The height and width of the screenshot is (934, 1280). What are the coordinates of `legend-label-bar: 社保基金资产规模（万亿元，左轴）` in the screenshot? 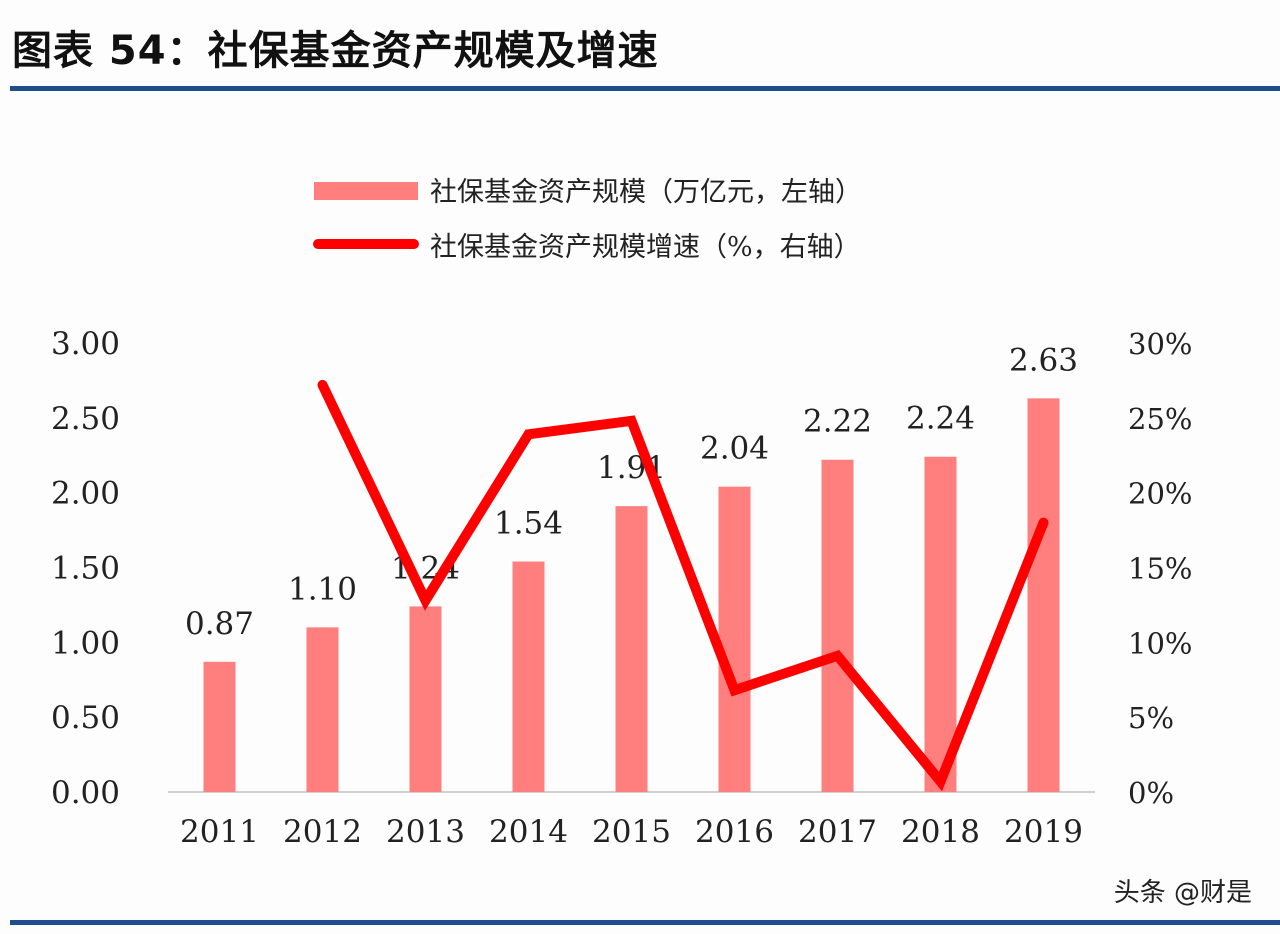 It's located at (646, 192).